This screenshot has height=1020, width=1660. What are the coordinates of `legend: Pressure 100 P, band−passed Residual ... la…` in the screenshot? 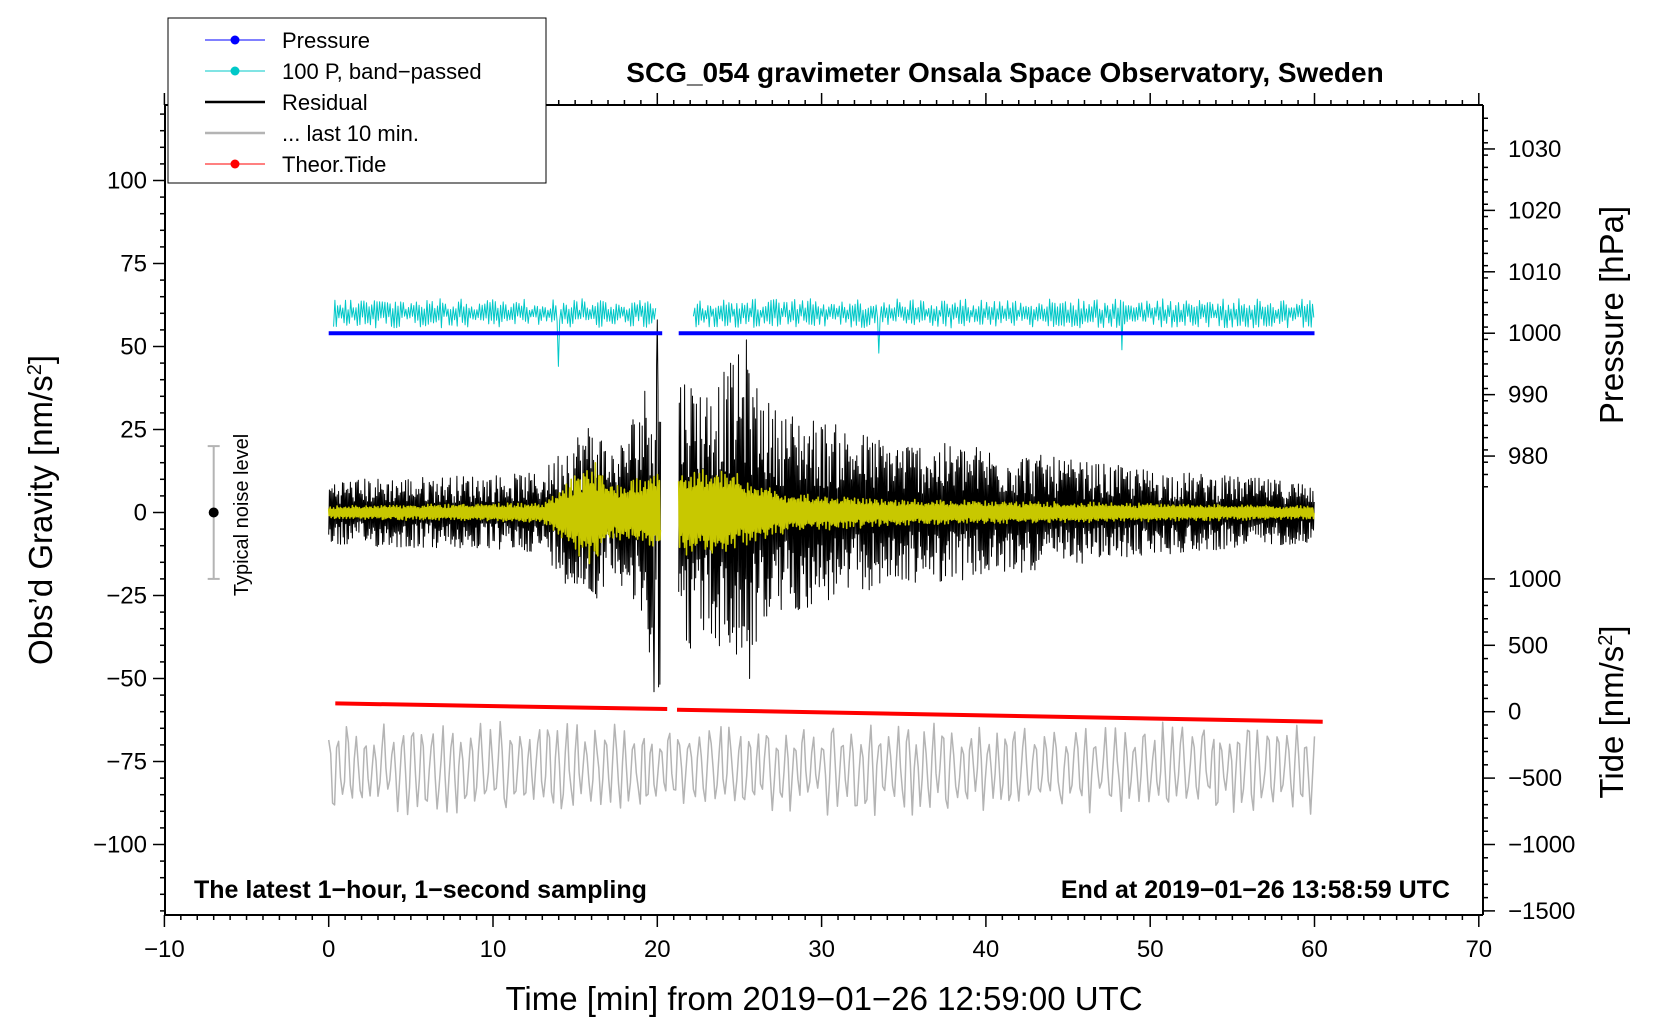 It's located at (357, 100).